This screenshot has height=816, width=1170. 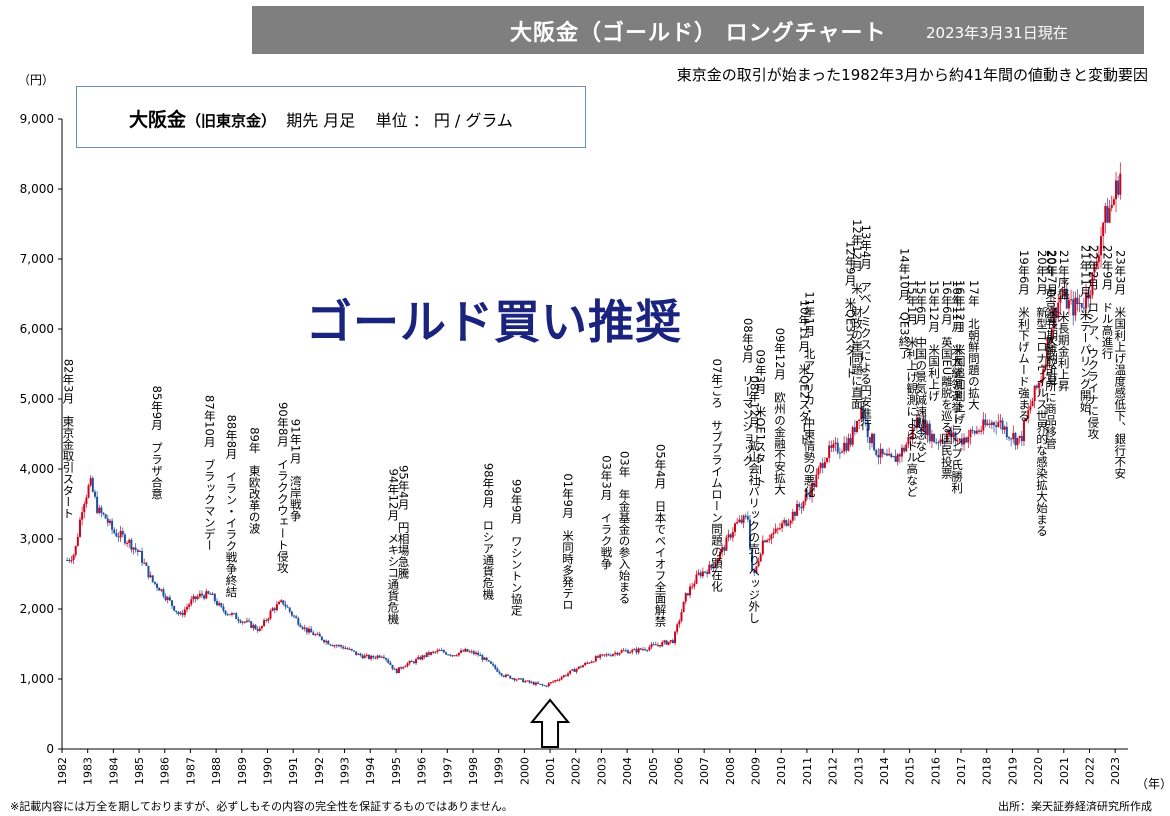 What do you see at coordinates (1075, 806) in the screenshot?
I see `source-note: 出所：楽天証券経済研究所作成` at bounding box center [1075, 806].